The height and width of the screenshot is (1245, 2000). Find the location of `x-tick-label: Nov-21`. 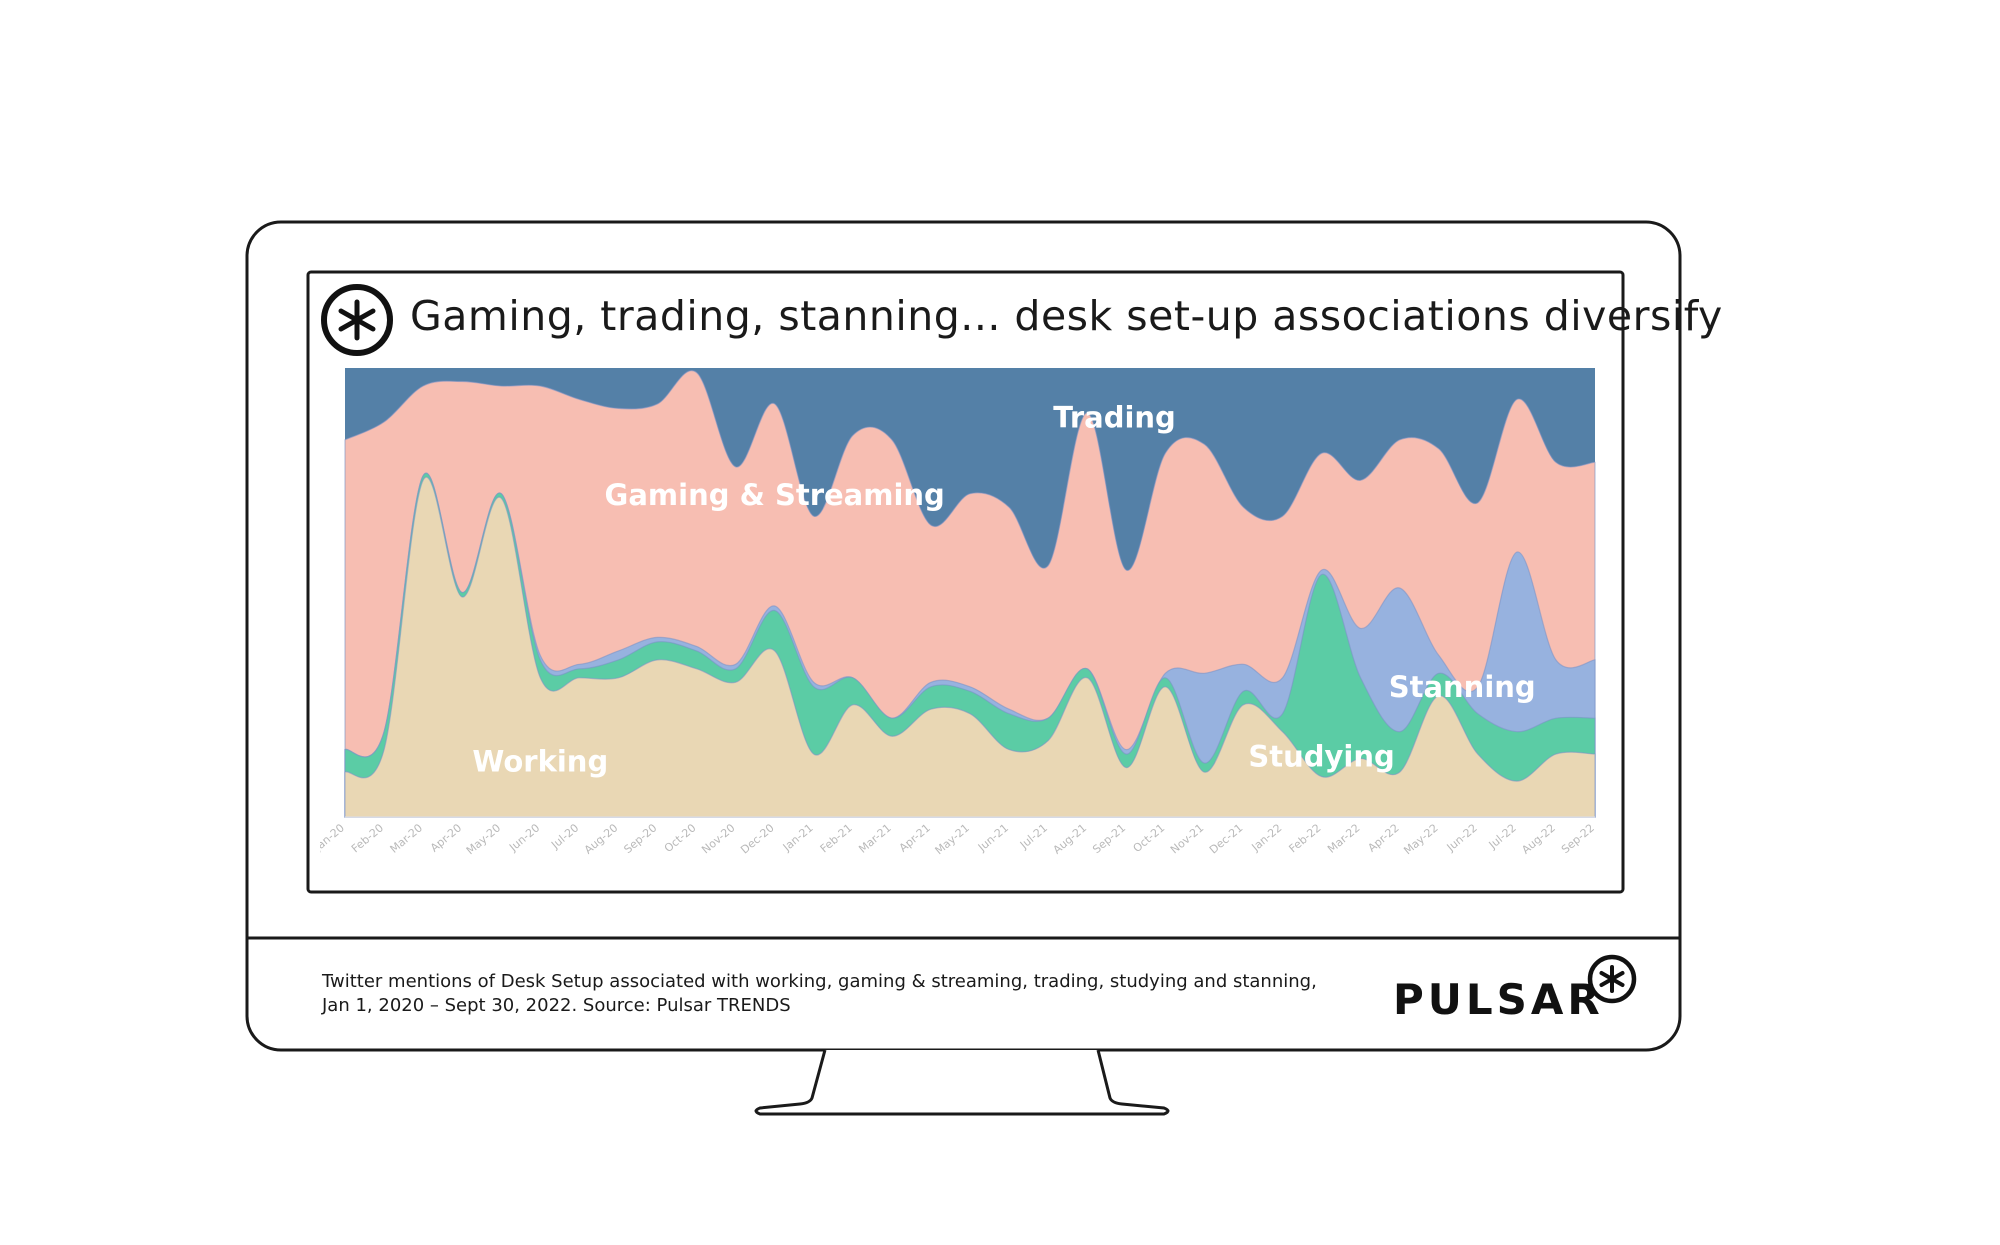

x-tick-label: Nov-21 is located at coordinates (1187, 838).